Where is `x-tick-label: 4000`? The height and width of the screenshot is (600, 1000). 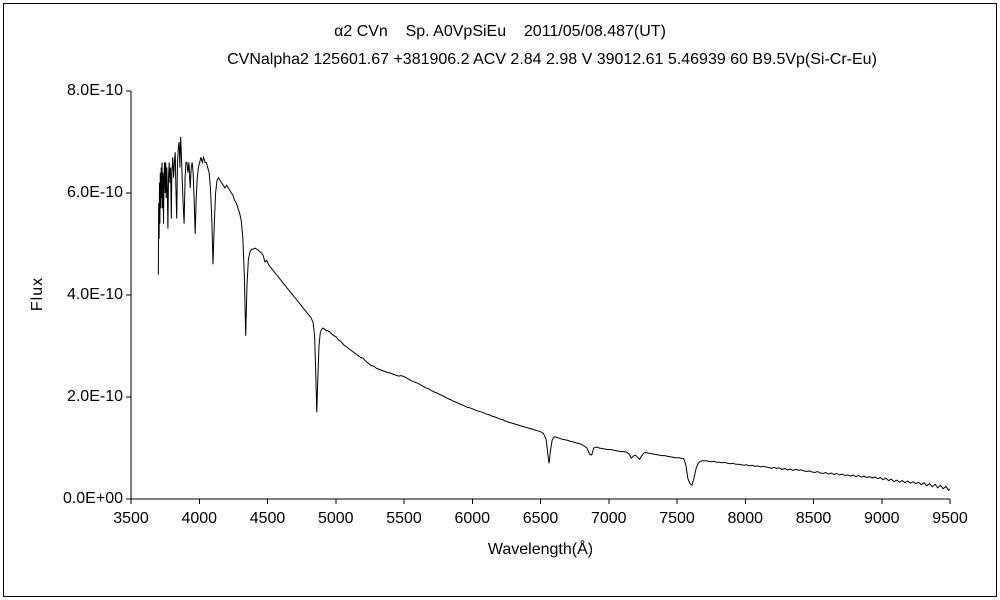 x-tick-label: 4000 is located at coordinates (199, 518).